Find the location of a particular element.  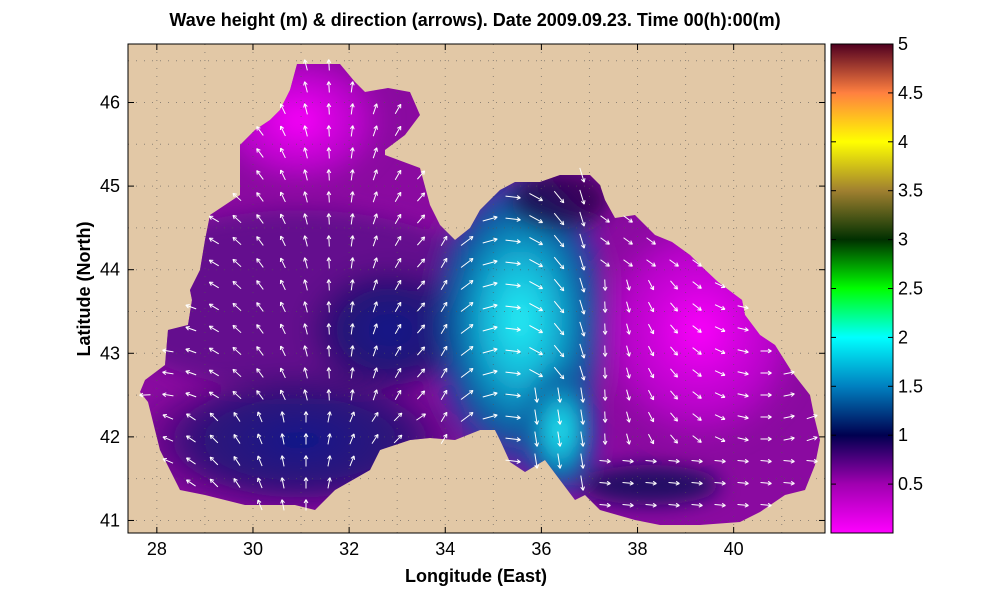

colorbar-tick-label: 1.5 is located at coordinates (910, 386).